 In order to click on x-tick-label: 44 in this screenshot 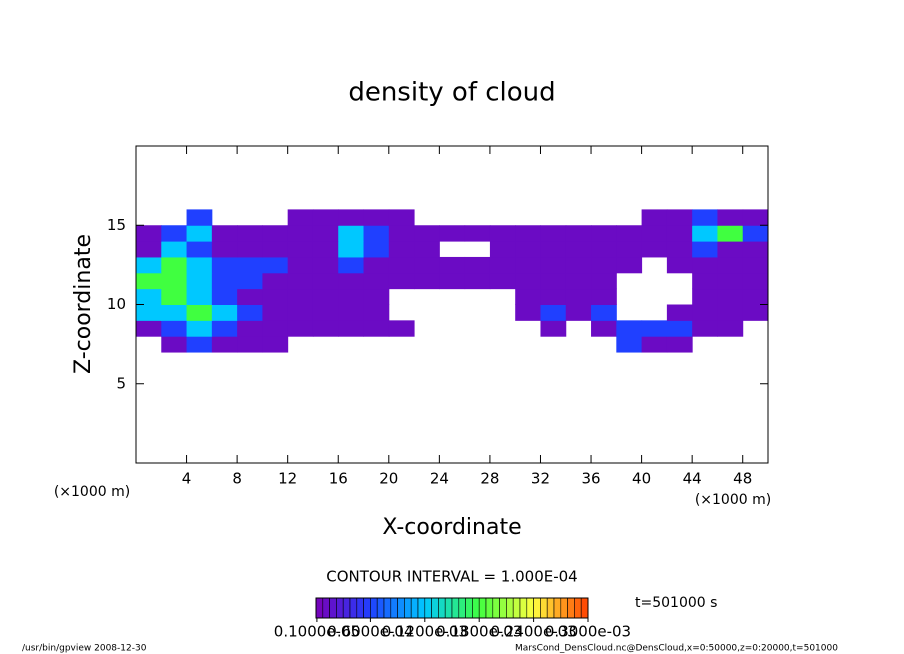, I will do `click(692, 479)`.